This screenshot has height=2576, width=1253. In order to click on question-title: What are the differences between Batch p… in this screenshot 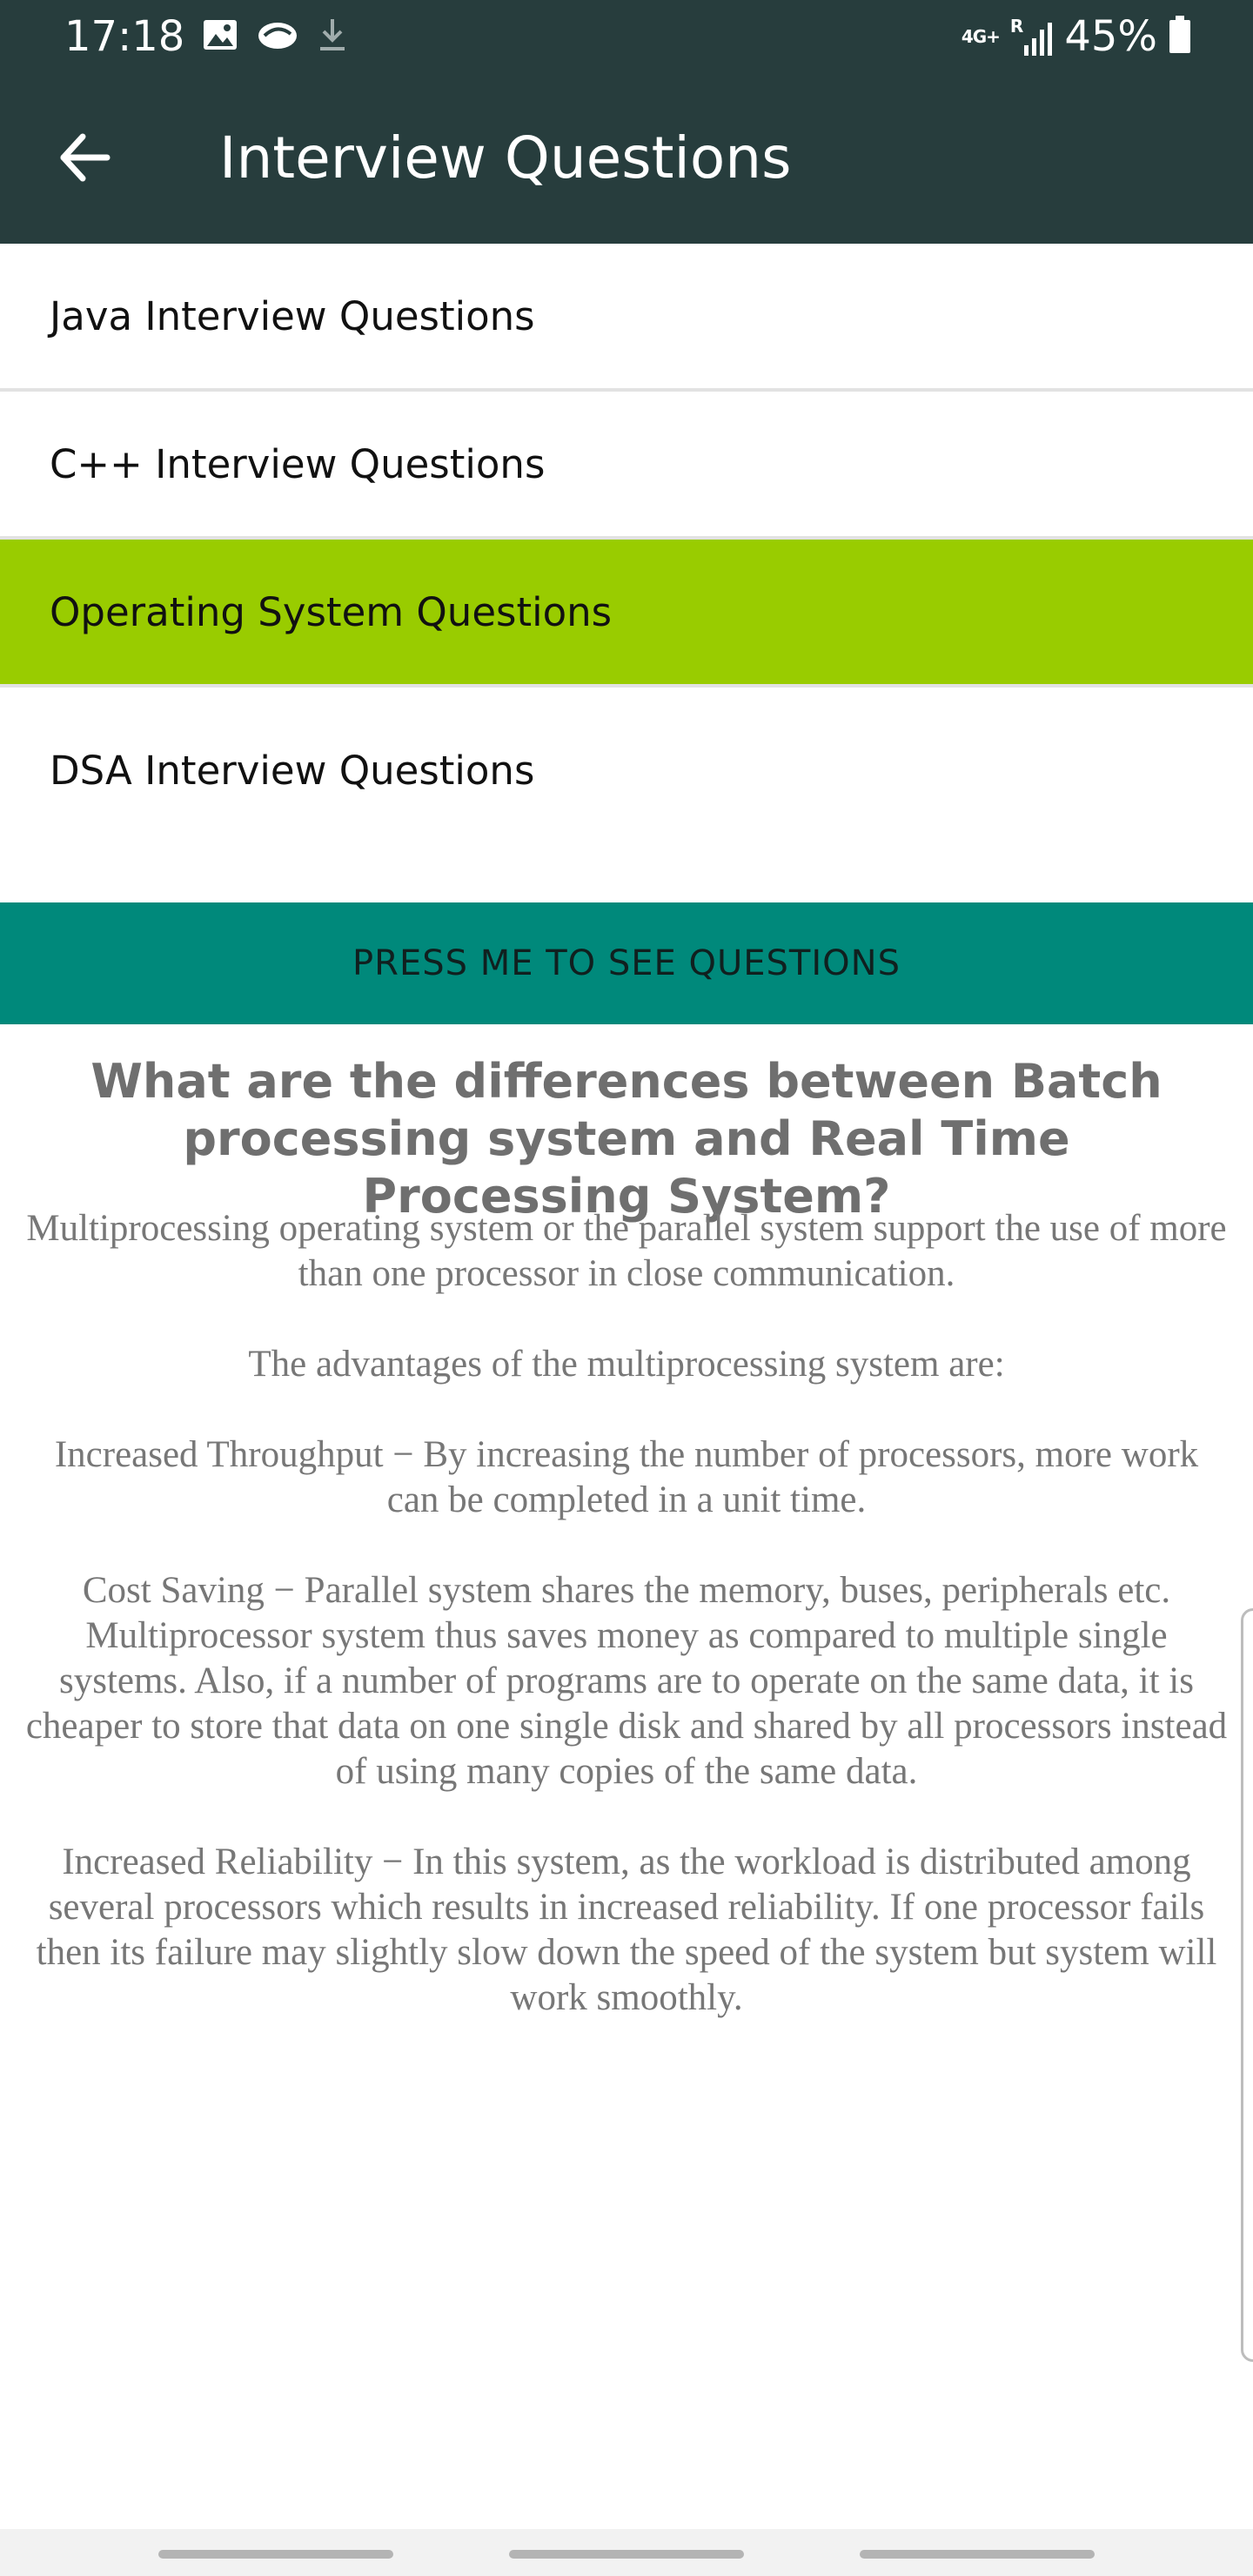, I will do `click(626, 1139)`.